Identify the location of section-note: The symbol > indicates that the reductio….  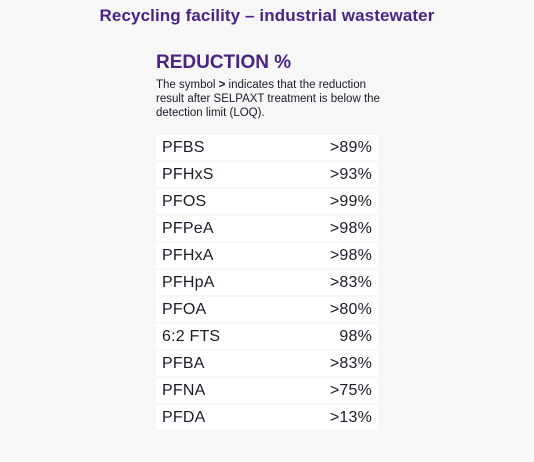
(271, 99).